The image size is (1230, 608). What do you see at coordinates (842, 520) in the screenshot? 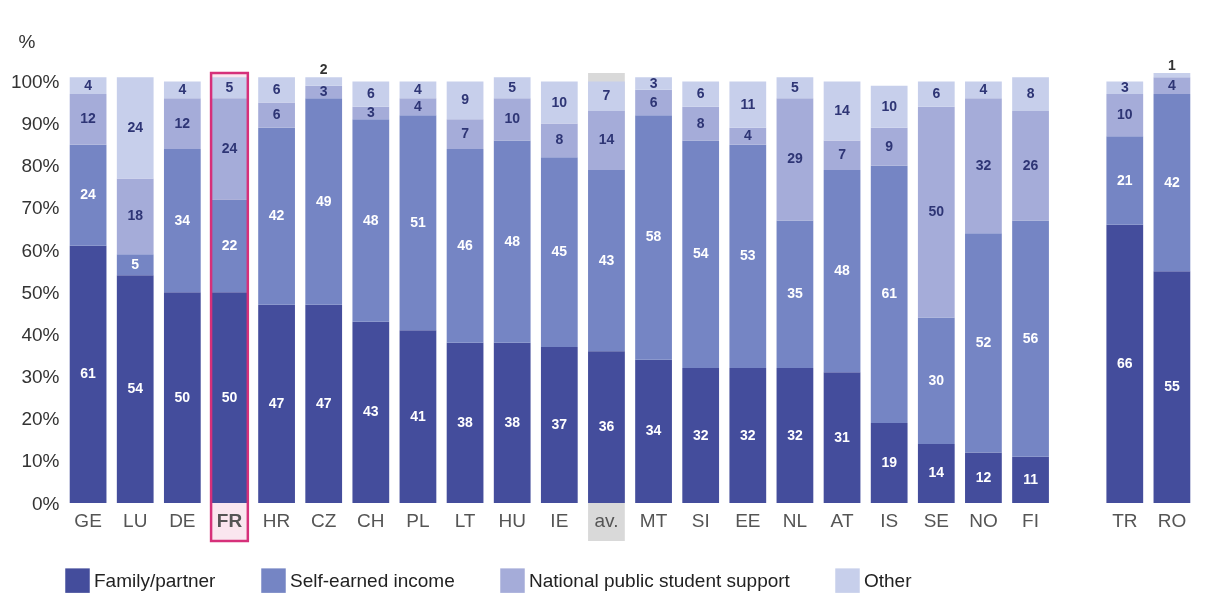
I see `x-tick-label: AT` at bounding box center [842, 520].